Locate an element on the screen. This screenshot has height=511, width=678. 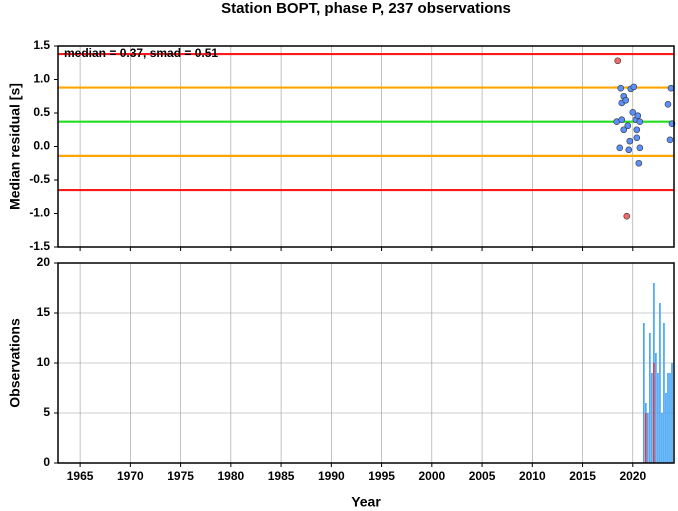
y-tick-label: 1.0 is located at coordinates (41, 79).